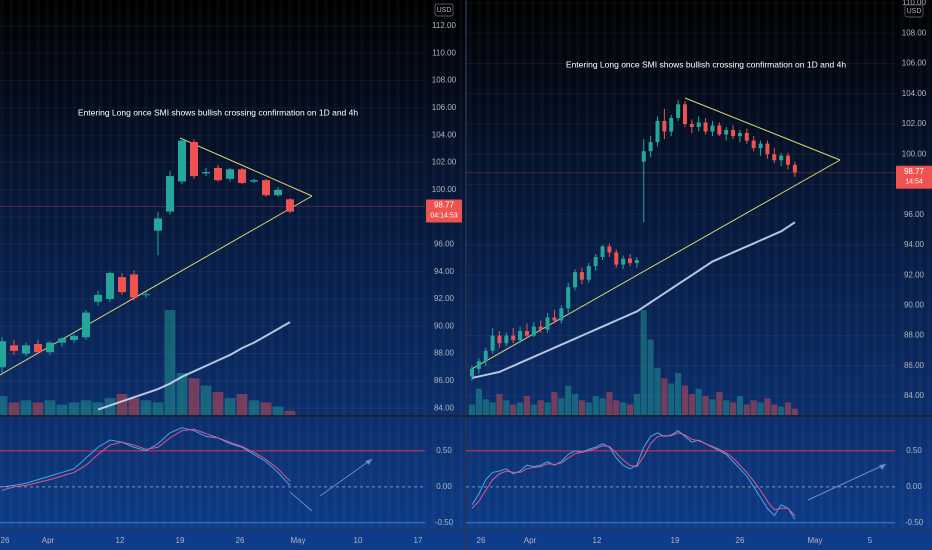  What do you see at coordinates (914, 123) in the screenshot?
I see `price-tick-label: 102.00` at bounding box center [914, 123].